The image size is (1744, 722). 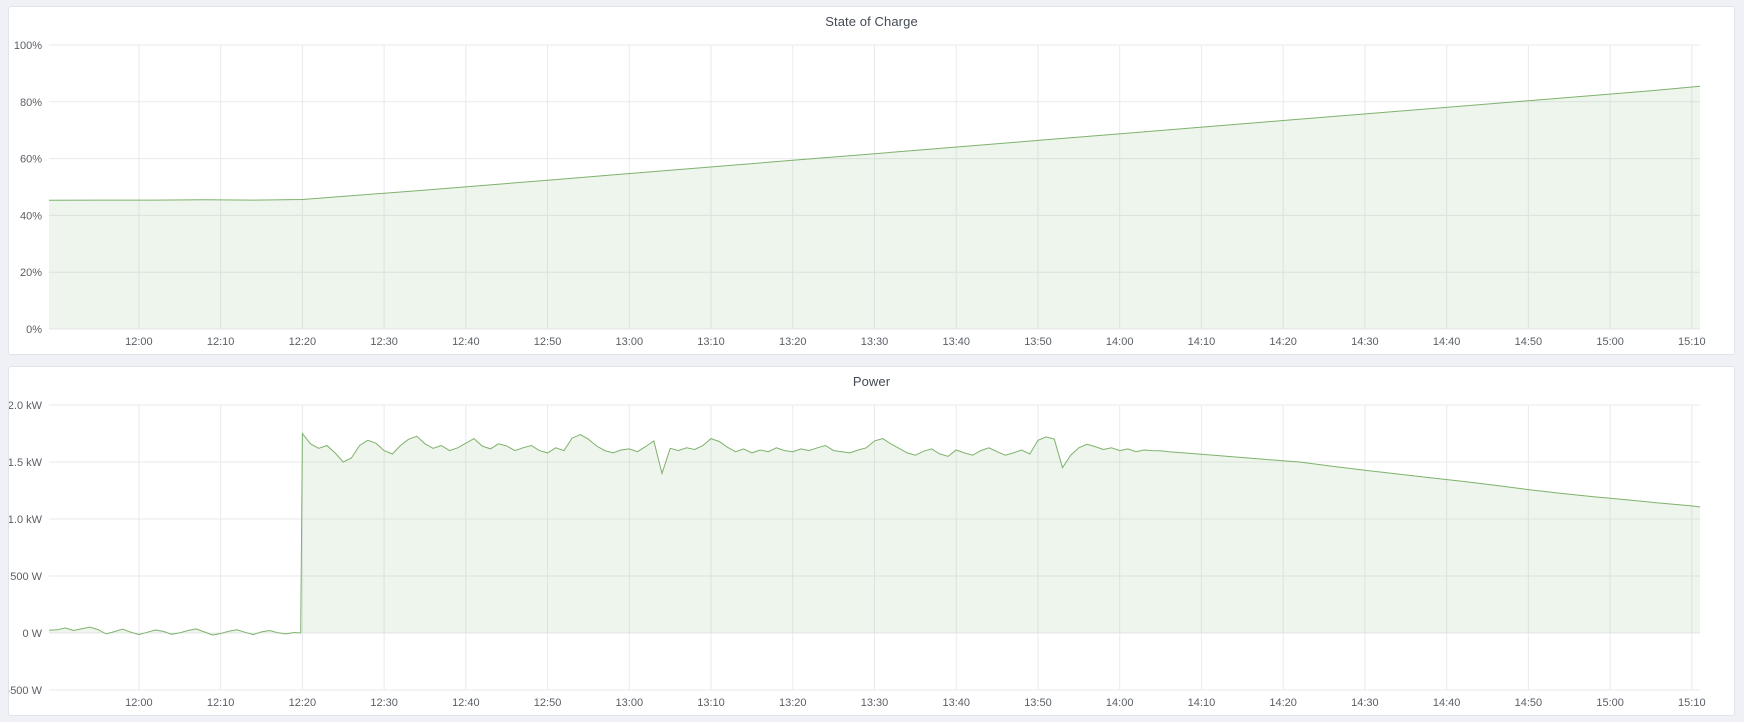 I want to click on panel-header-power: Power, so click(x=871, y=381).